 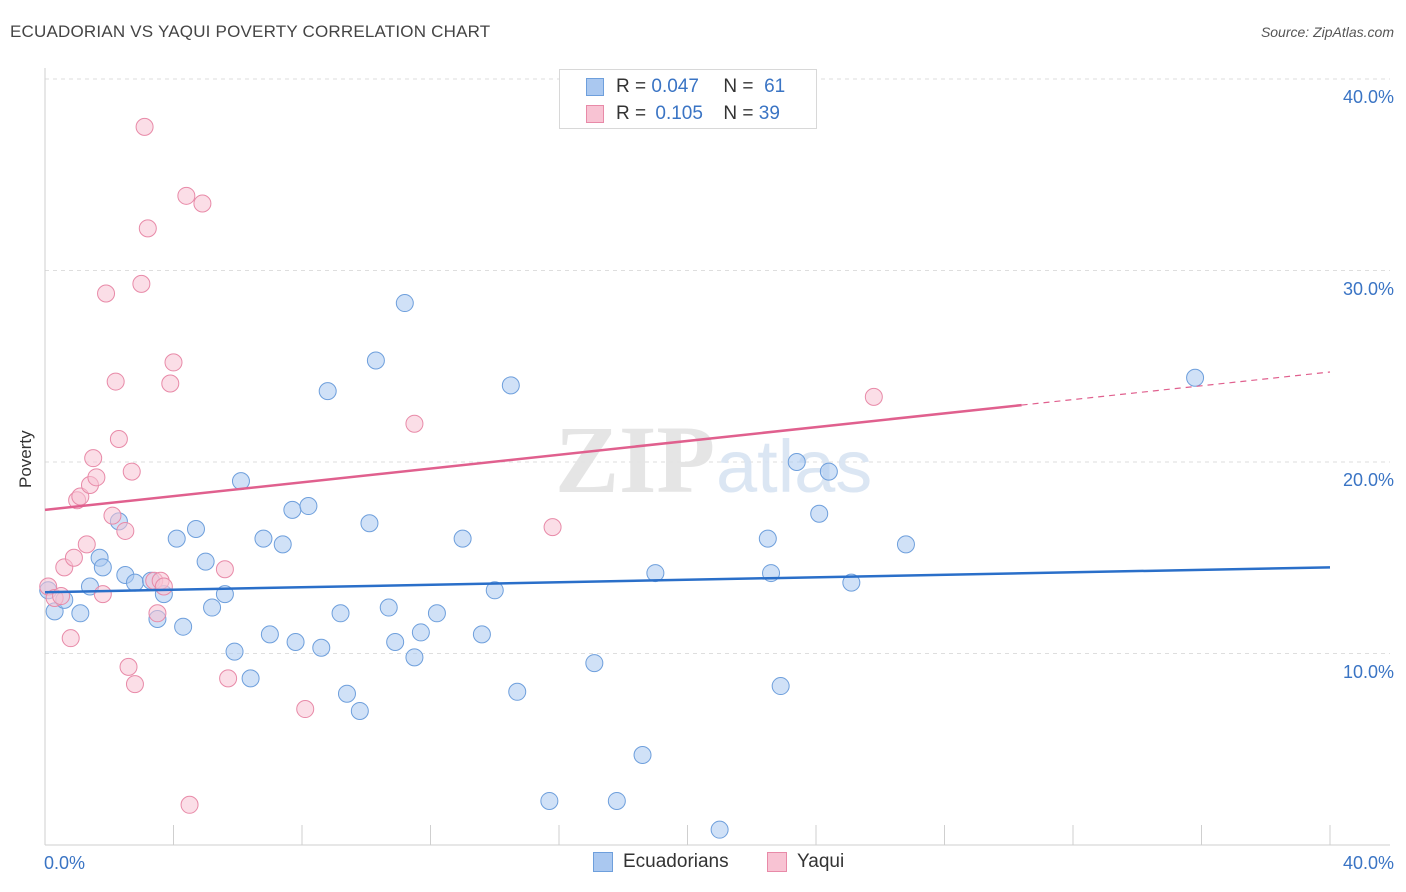 I want to click on trend-line, so click(x=687, y=580).